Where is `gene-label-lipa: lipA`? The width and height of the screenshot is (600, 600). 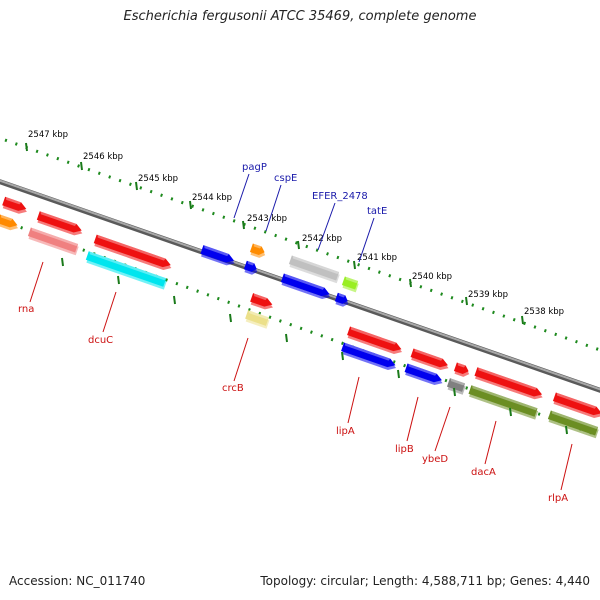
gene-label-lipa: lipA is located at coordinates (345, 431).